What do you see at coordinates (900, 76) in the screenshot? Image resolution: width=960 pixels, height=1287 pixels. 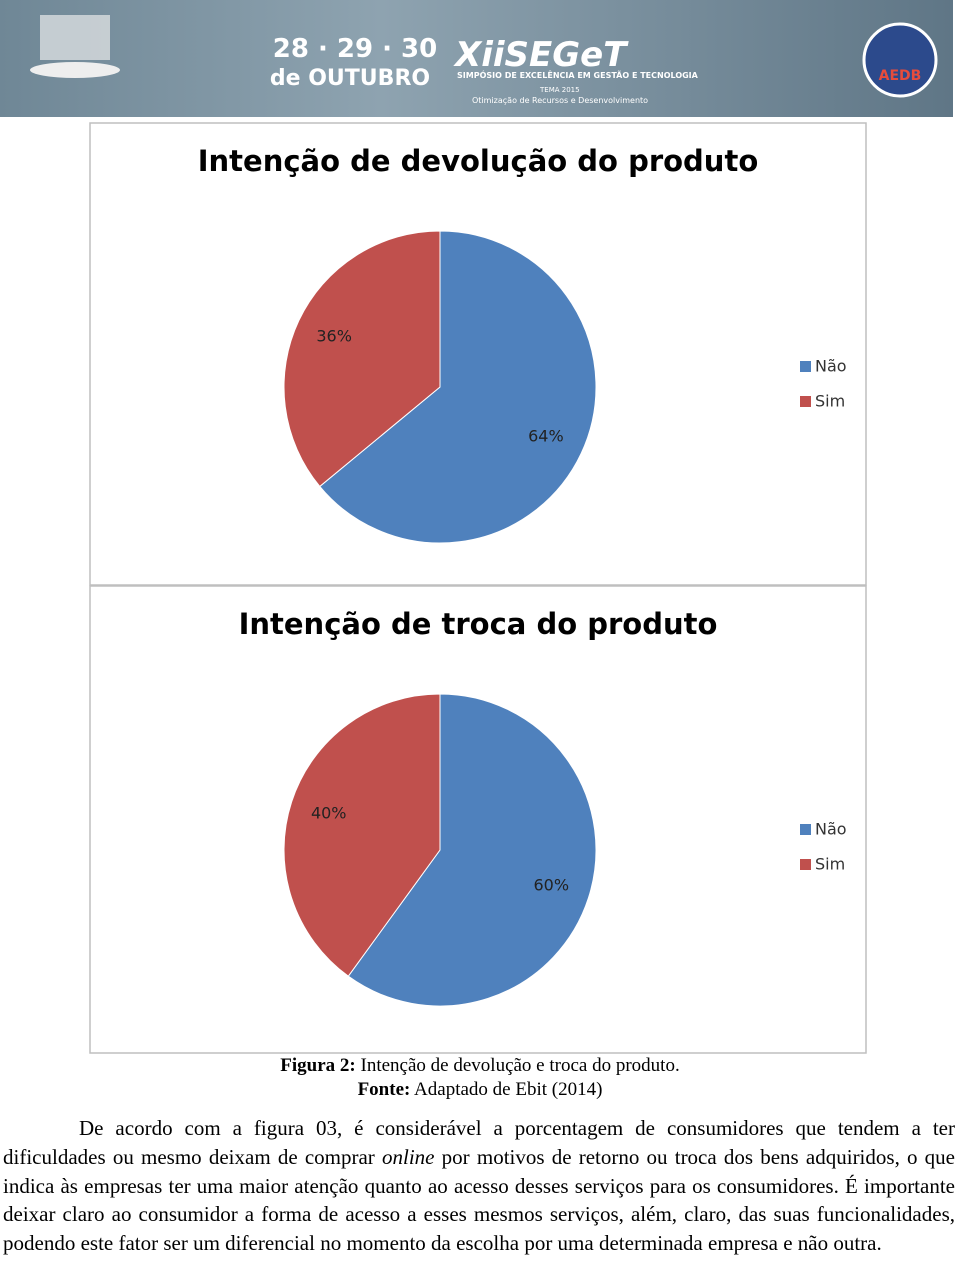 I see `logo-text: AEDB` at bounding box center [900, 76].